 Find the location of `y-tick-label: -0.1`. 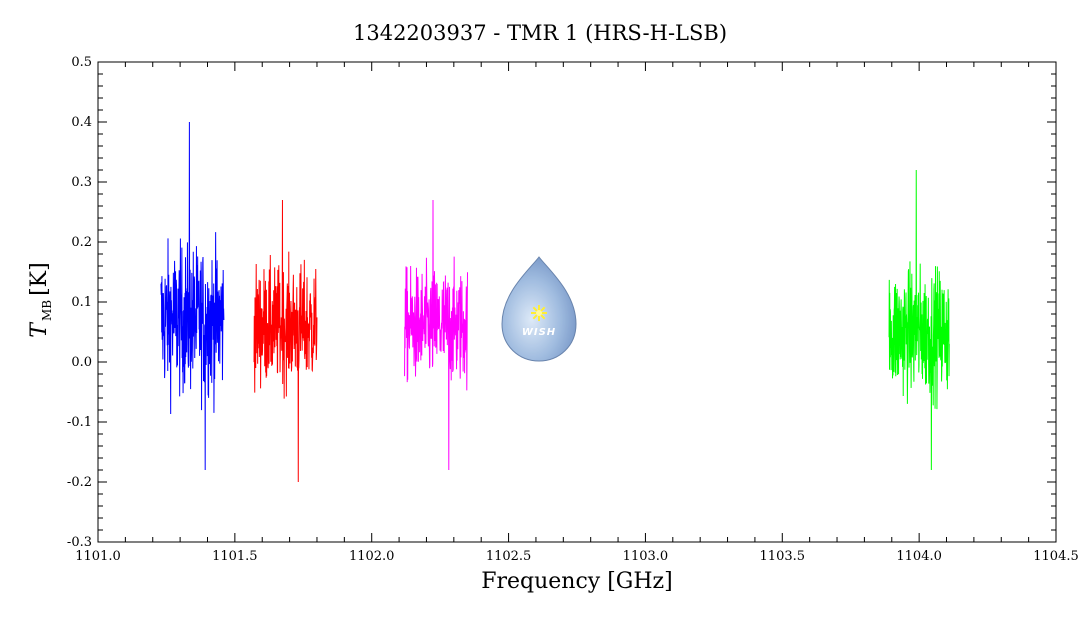

y-tick-label: -0.1 is located at coordinates (79, 422).